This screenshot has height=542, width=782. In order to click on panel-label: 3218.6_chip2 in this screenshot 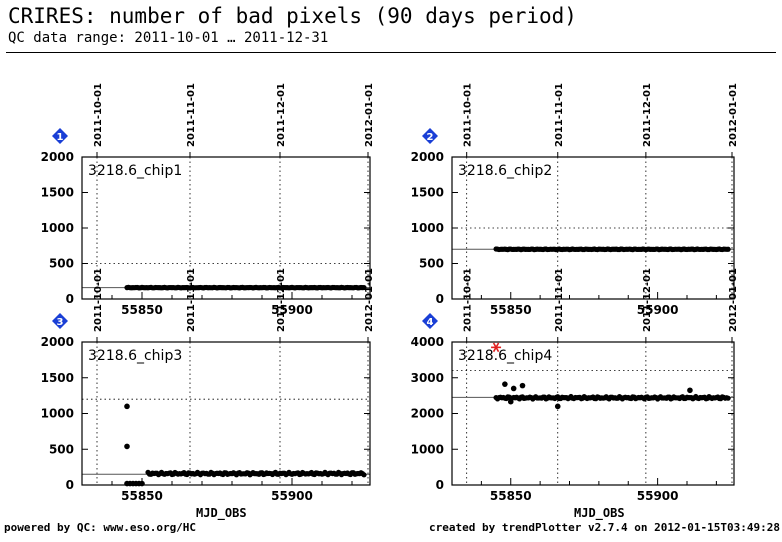, I will do `click(505, 171)`.